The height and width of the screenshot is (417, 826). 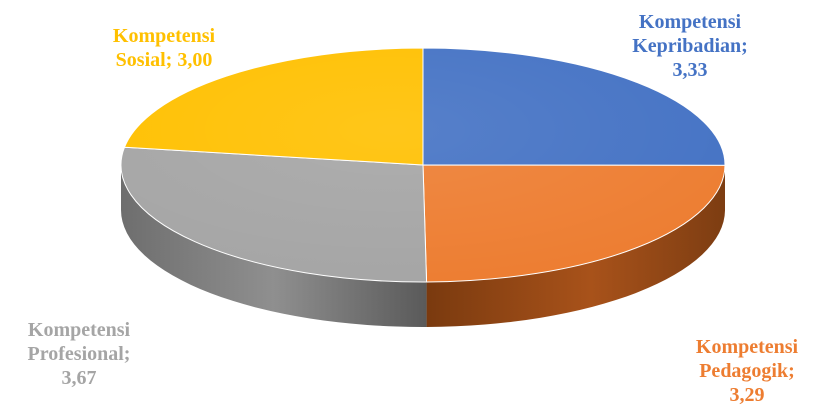 I want to click on pie-side-kompetensi-profesional, so click(x=274, y=246).